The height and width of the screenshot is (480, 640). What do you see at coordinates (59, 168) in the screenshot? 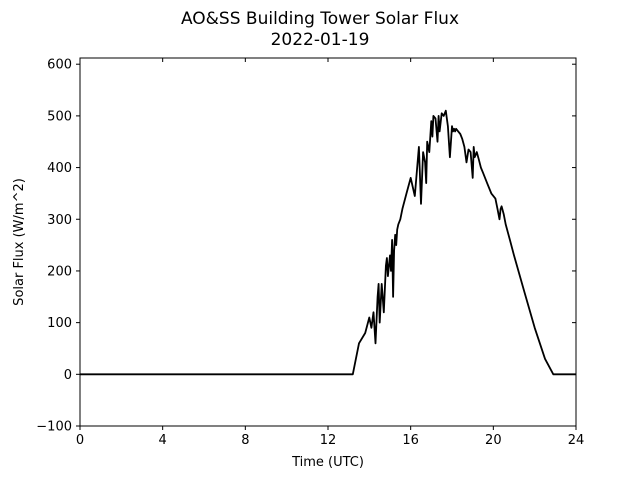
I see `y-tick-label: 400` at bounding box center [59, 168].